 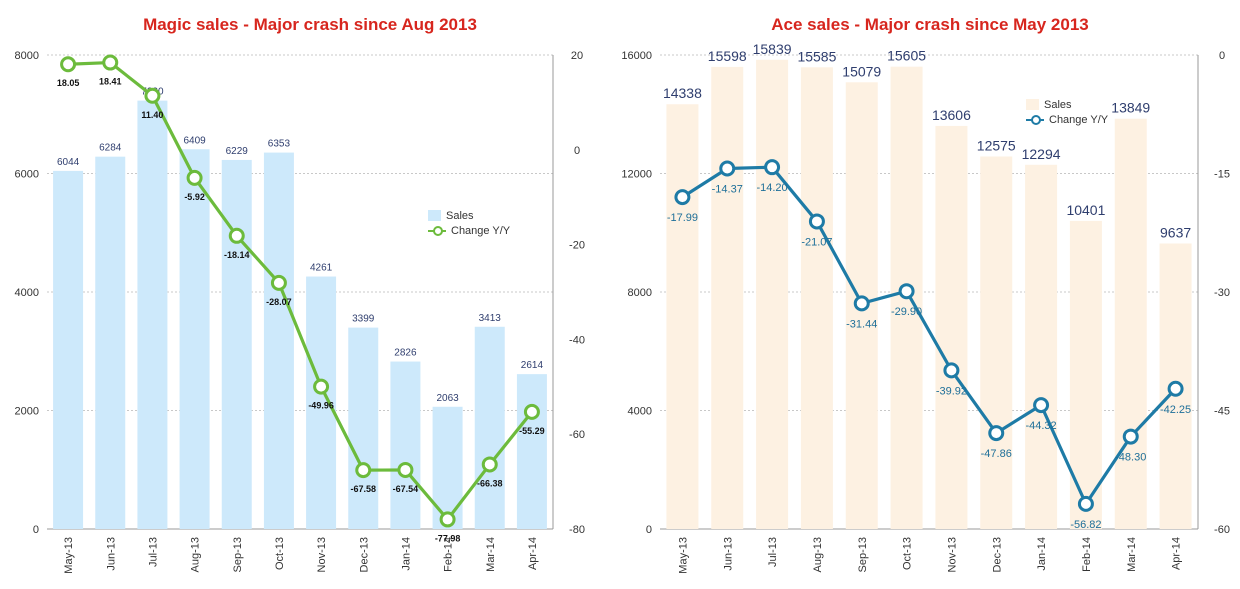 What do you see at coordinates (996, 145) in the screenshot?
I see `bar-value-label: 12575` at bounding box center [996, 145].